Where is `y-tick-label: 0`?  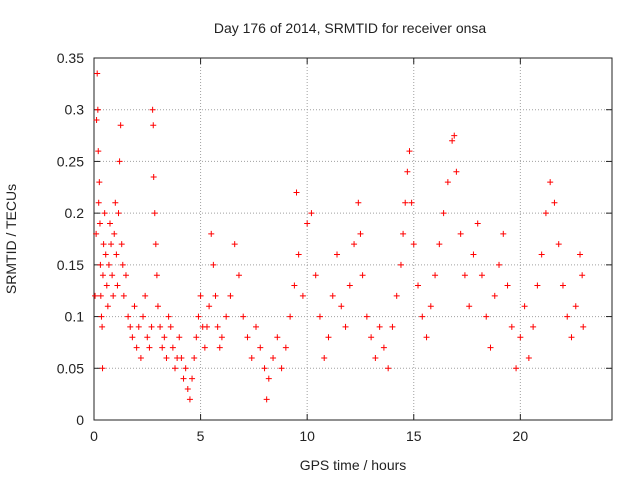
y-tick-label: 0 is located at coordinates (80, 420).